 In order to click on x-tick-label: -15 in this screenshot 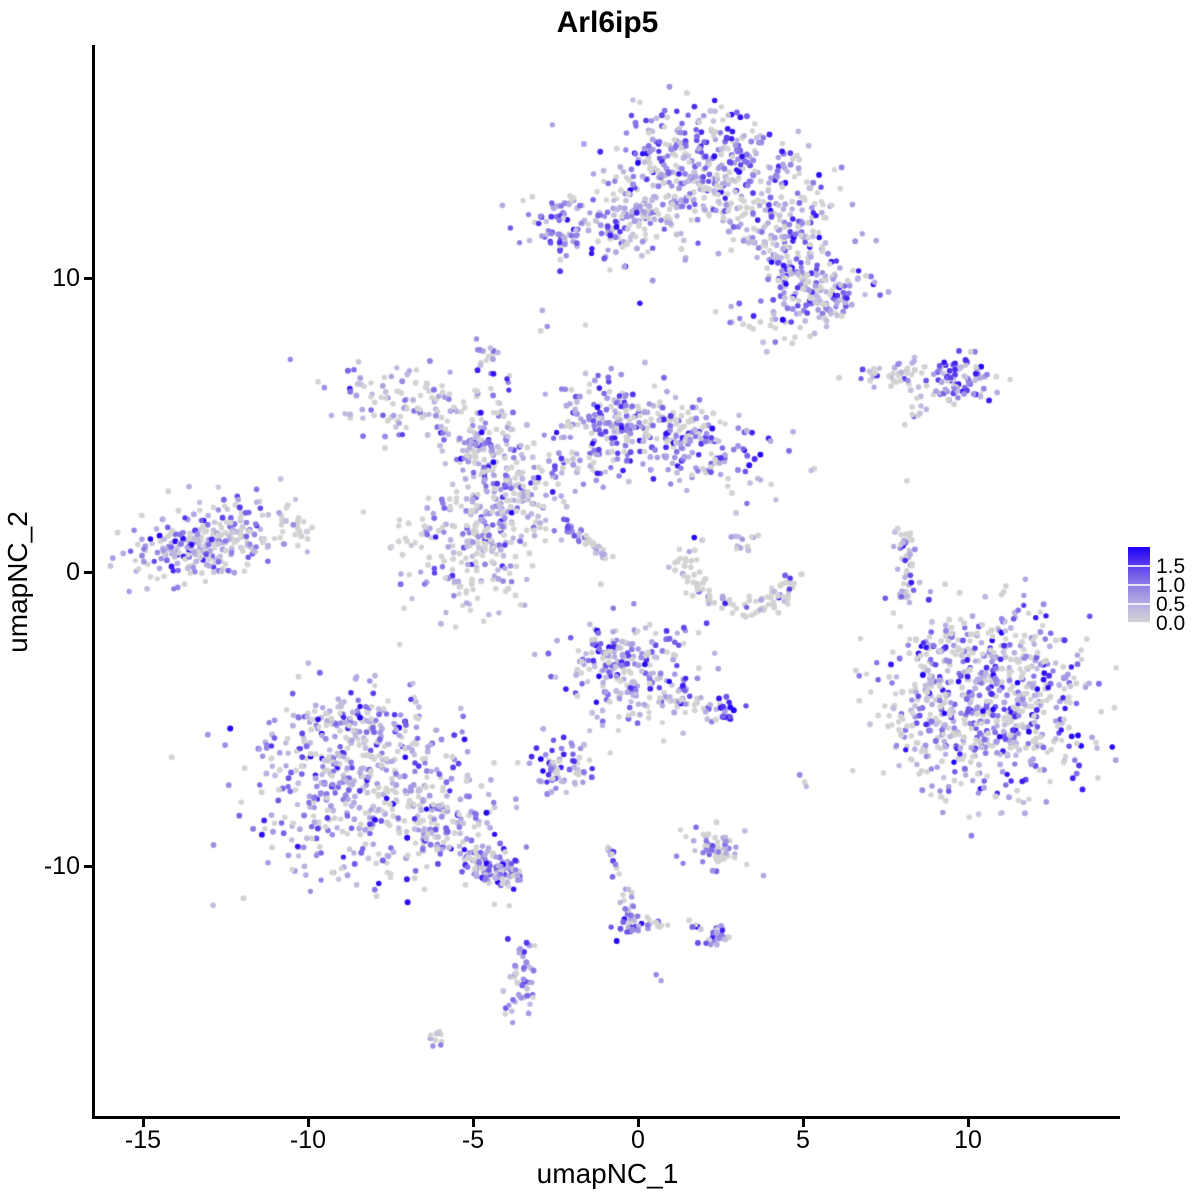, I will do `click(143, 1140)`.